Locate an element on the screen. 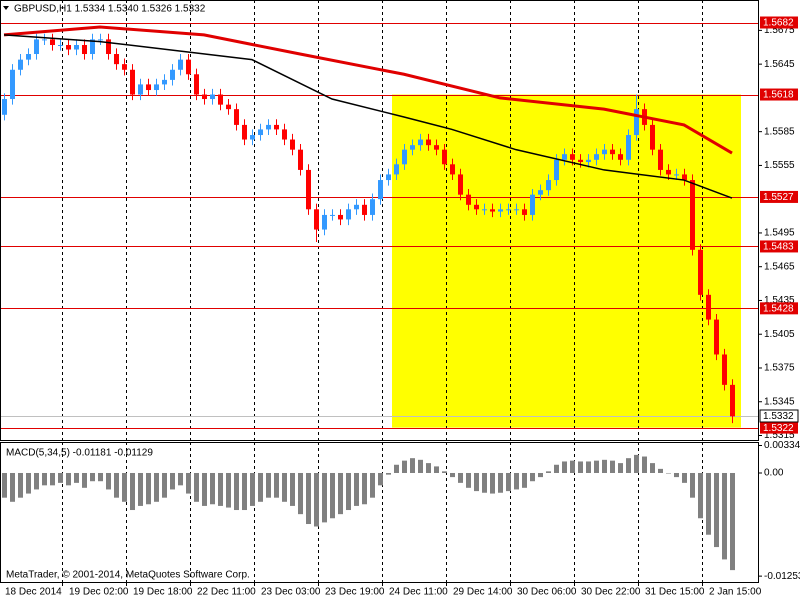 Image resolution: width=800 pixels, height=600 pixels. current-price-label: 1.5332 is located at coordinates (778, 416).